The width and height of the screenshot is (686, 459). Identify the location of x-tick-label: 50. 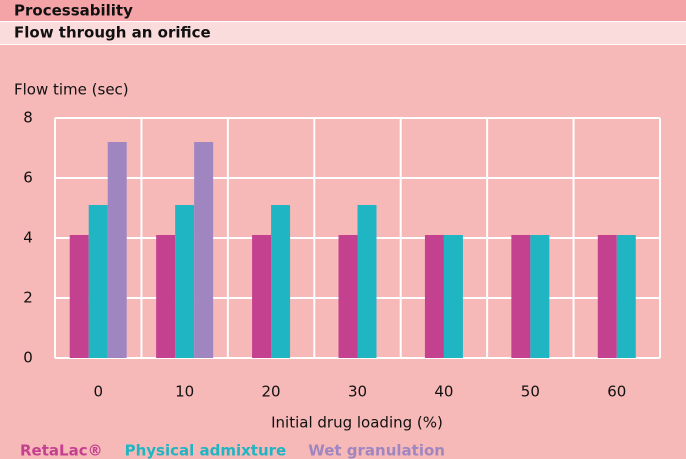
(530, 392).